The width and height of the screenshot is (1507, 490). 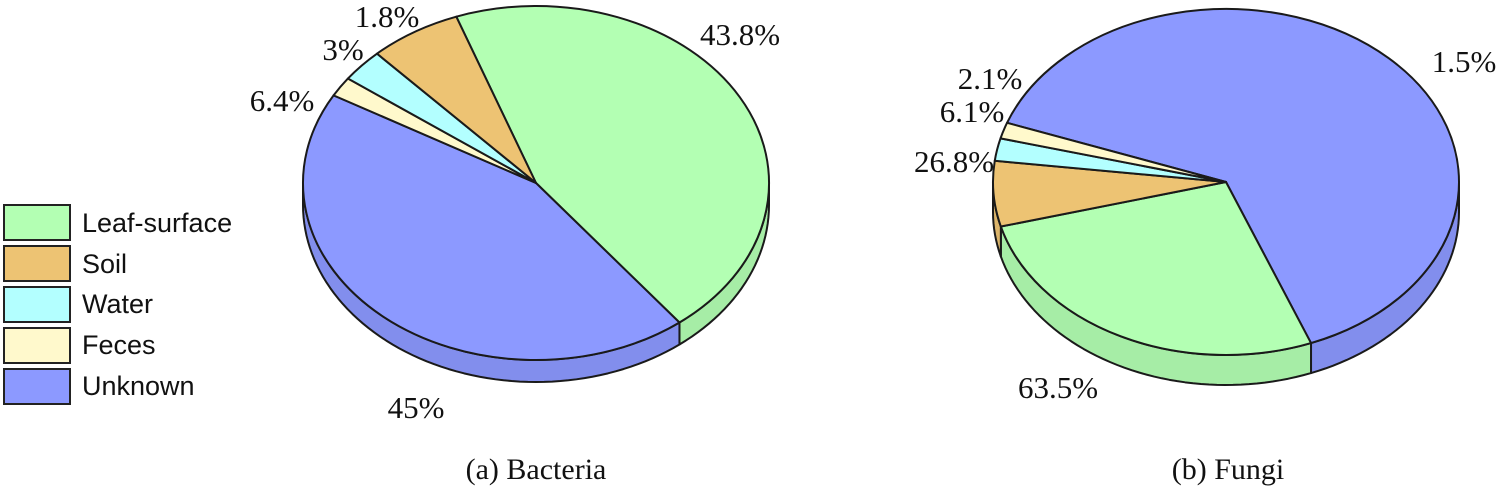 I want to click on legend-label-unknown: Unknown, so click(x=138, y=386).